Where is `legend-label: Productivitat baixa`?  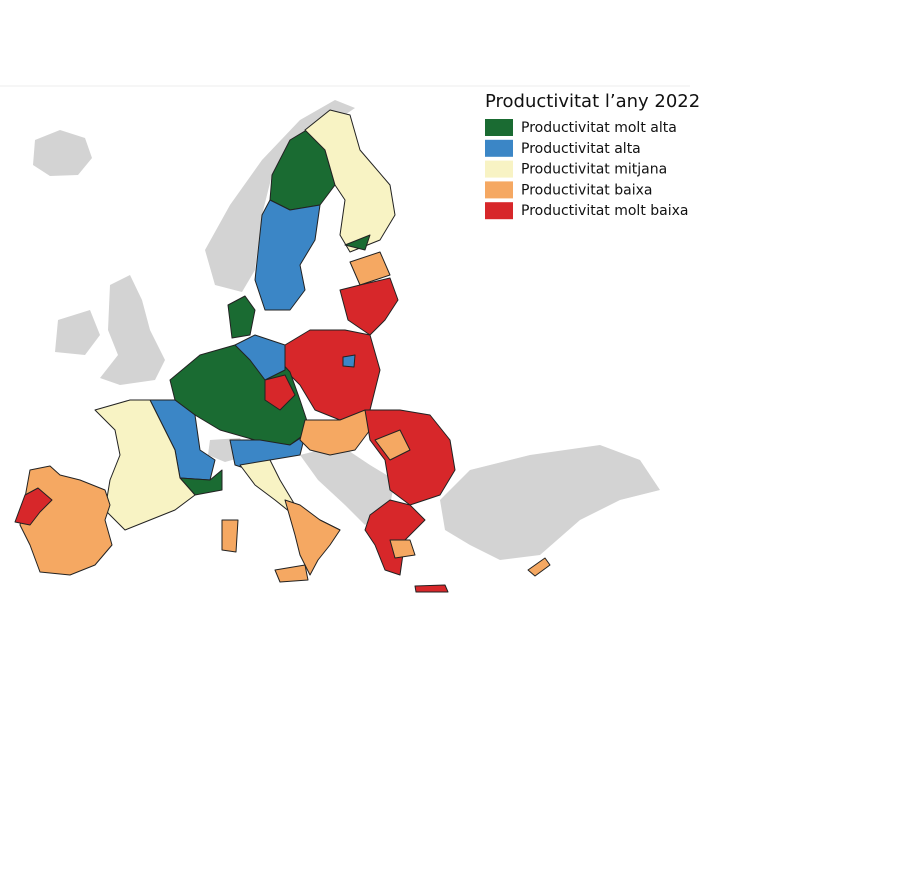 legend-label: Productivitat baixa is located at coordinates (586, 190).